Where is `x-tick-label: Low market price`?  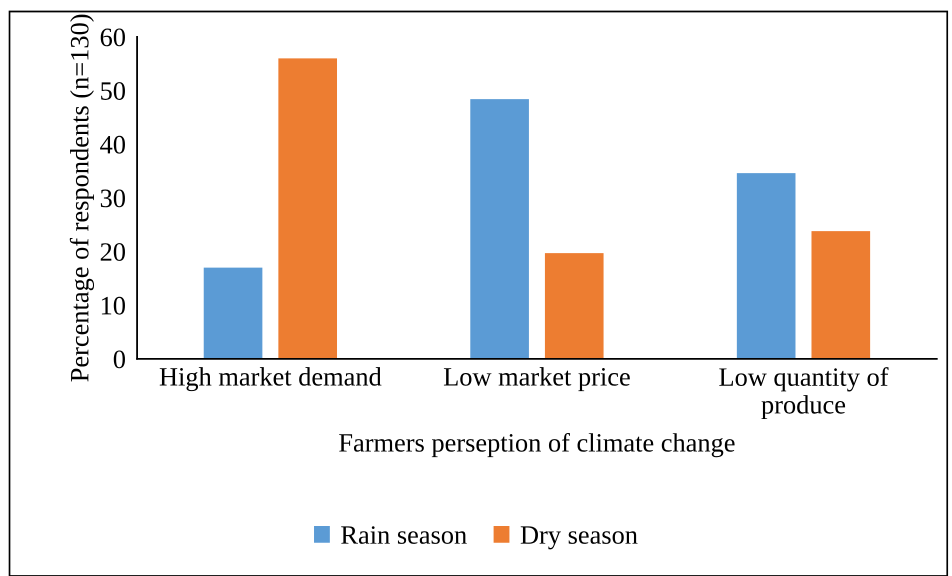 x-tick-label: Low market price is located at coordinates (537, 379).